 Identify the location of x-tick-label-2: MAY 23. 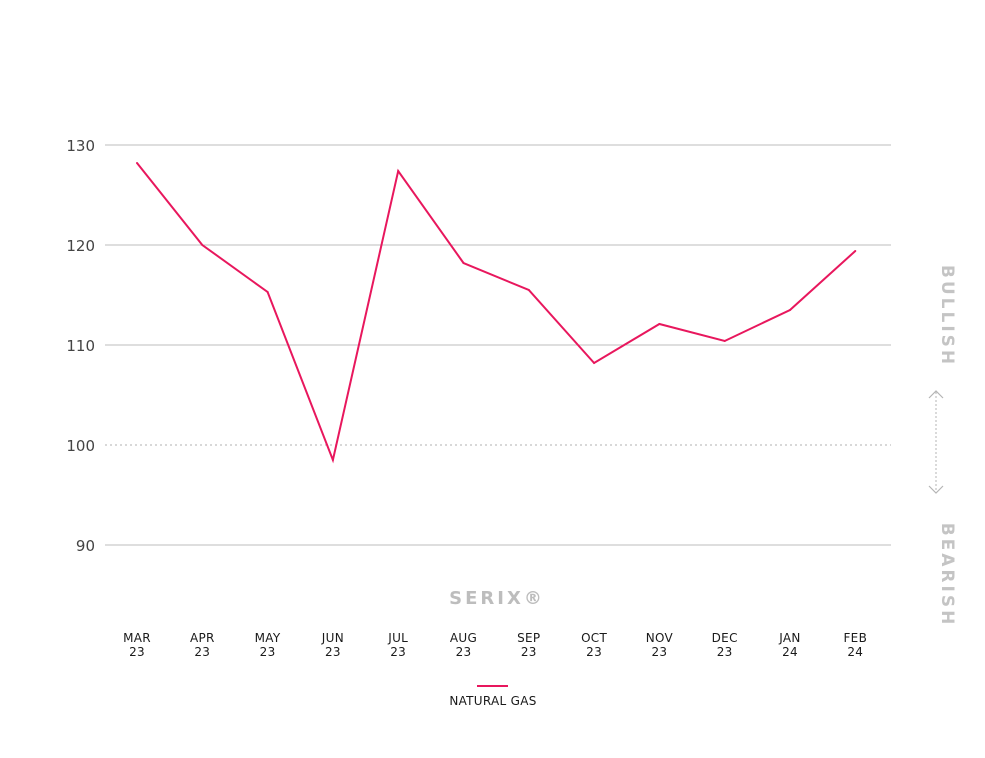
(268, 645).